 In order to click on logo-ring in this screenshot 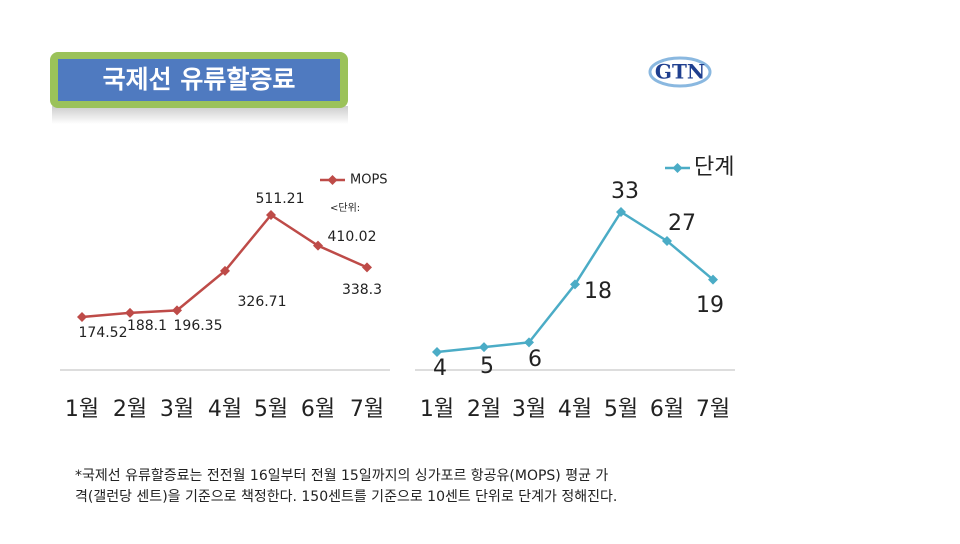, I will do `click(680, 72)`.